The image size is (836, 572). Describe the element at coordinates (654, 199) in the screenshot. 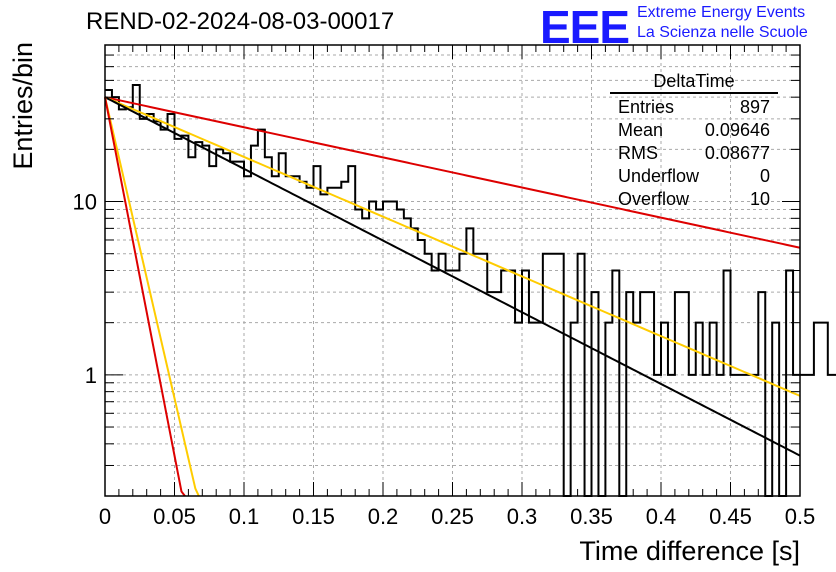

I see `stats-label: Overflow` at that location.